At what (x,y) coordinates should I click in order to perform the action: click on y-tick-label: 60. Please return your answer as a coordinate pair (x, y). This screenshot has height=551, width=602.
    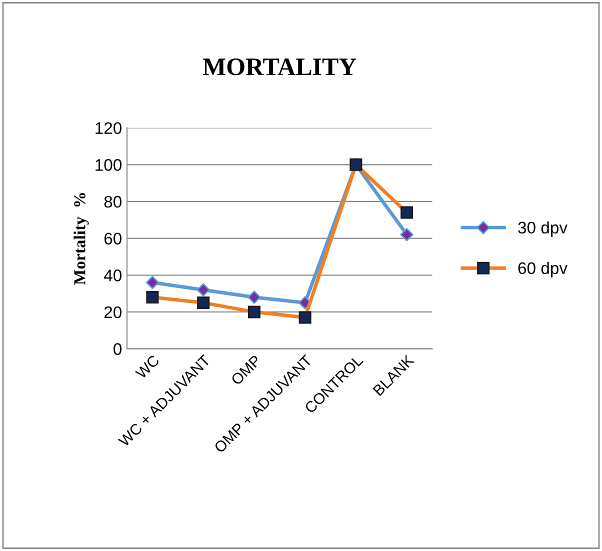
    Looking at the image, I should click on (113, 238).